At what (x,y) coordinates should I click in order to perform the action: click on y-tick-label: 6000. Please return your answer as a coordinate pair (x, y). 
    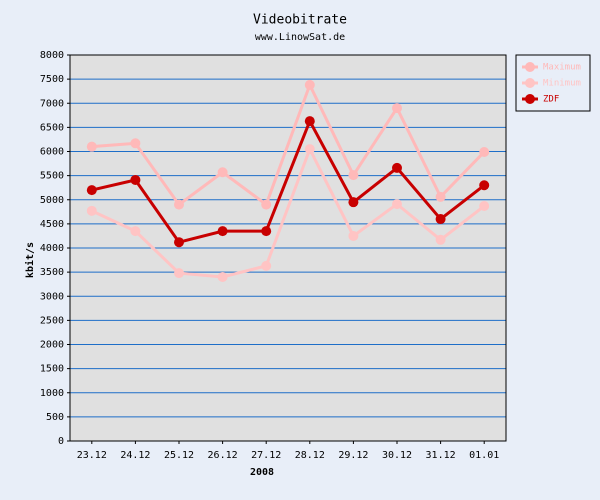
    Looking at the image, I should click on (52, 152).